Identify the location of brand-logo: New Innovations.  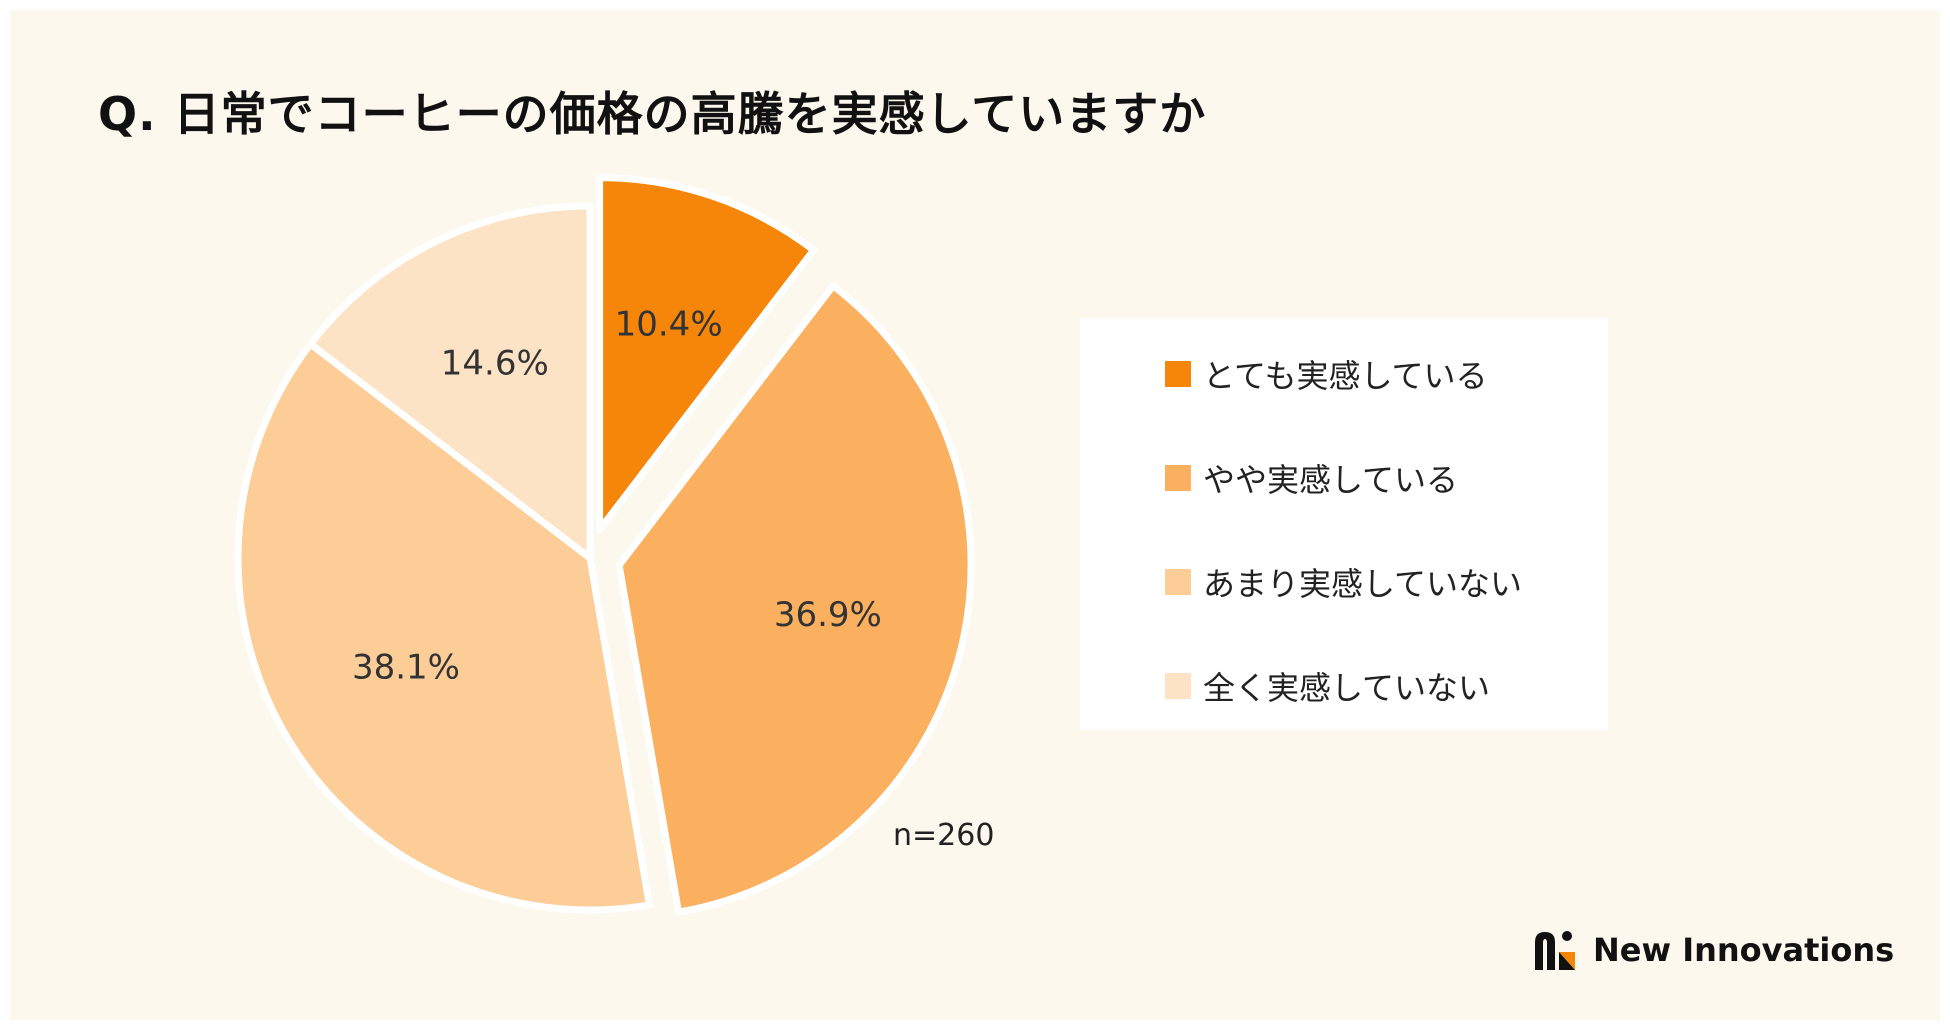
(1713, 950).